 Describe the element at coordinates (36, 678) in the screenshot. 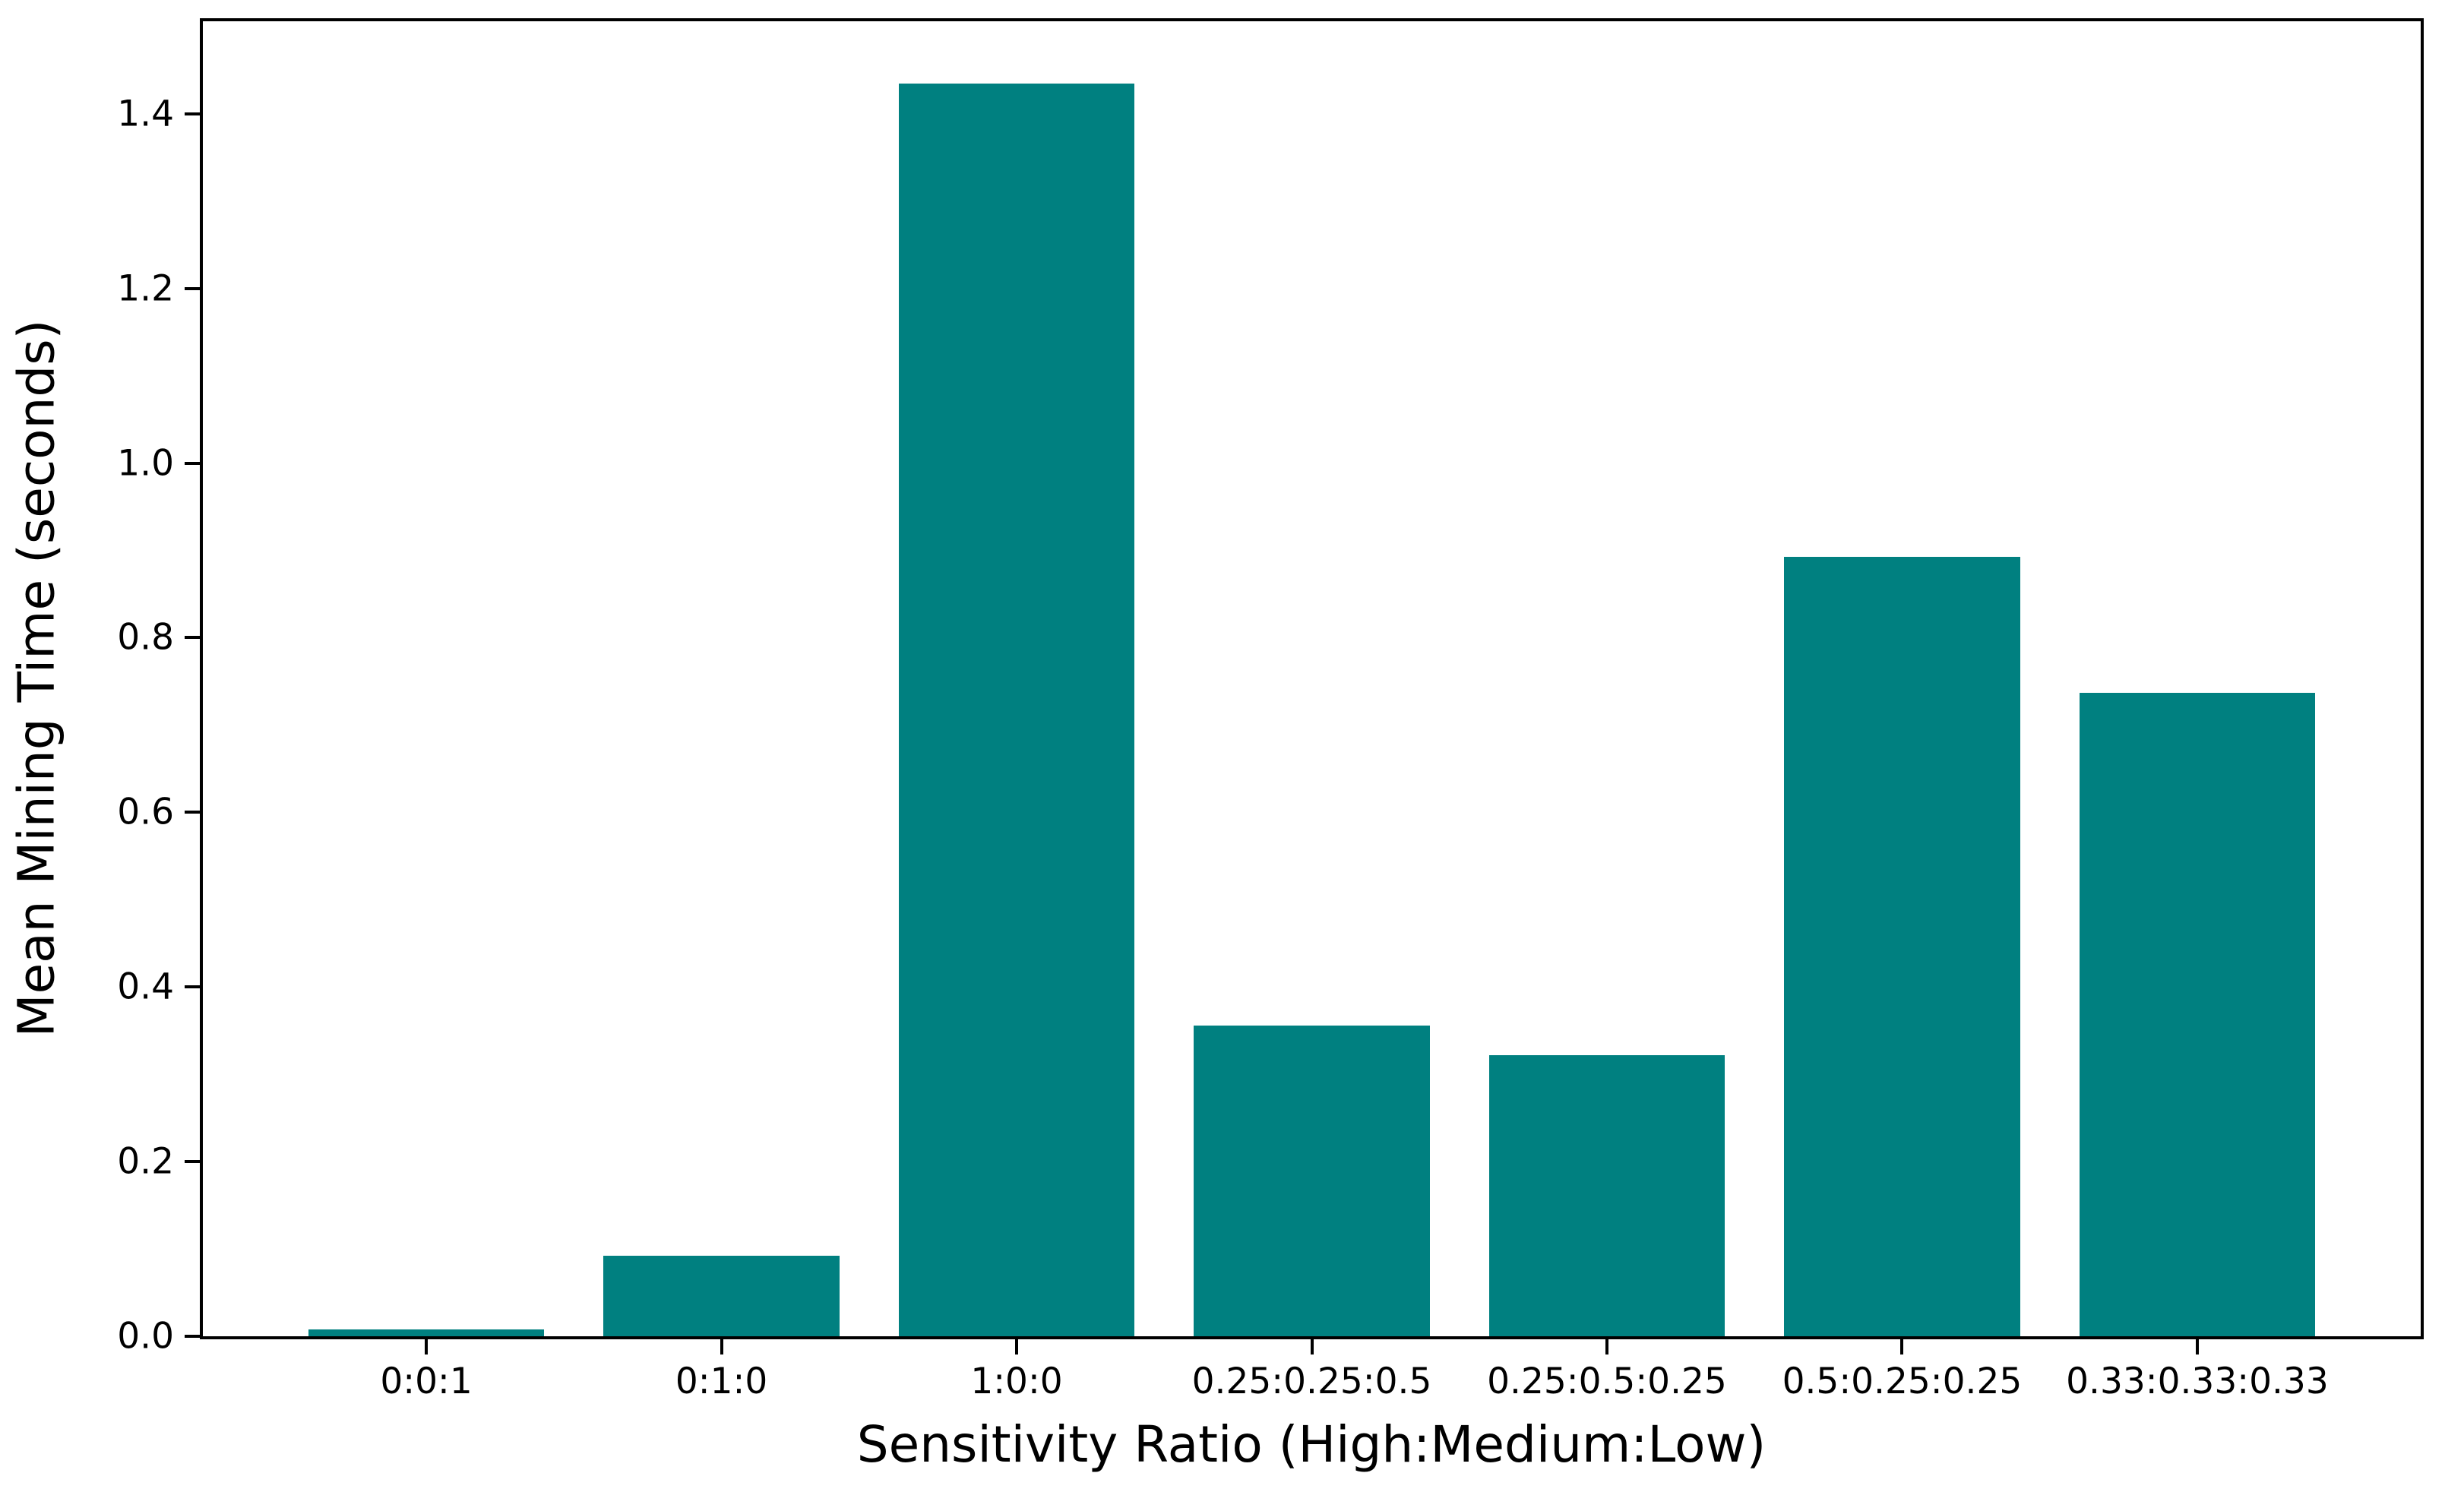

I see `y-axis-label: Mean Mining Time (seconds)` at that location.